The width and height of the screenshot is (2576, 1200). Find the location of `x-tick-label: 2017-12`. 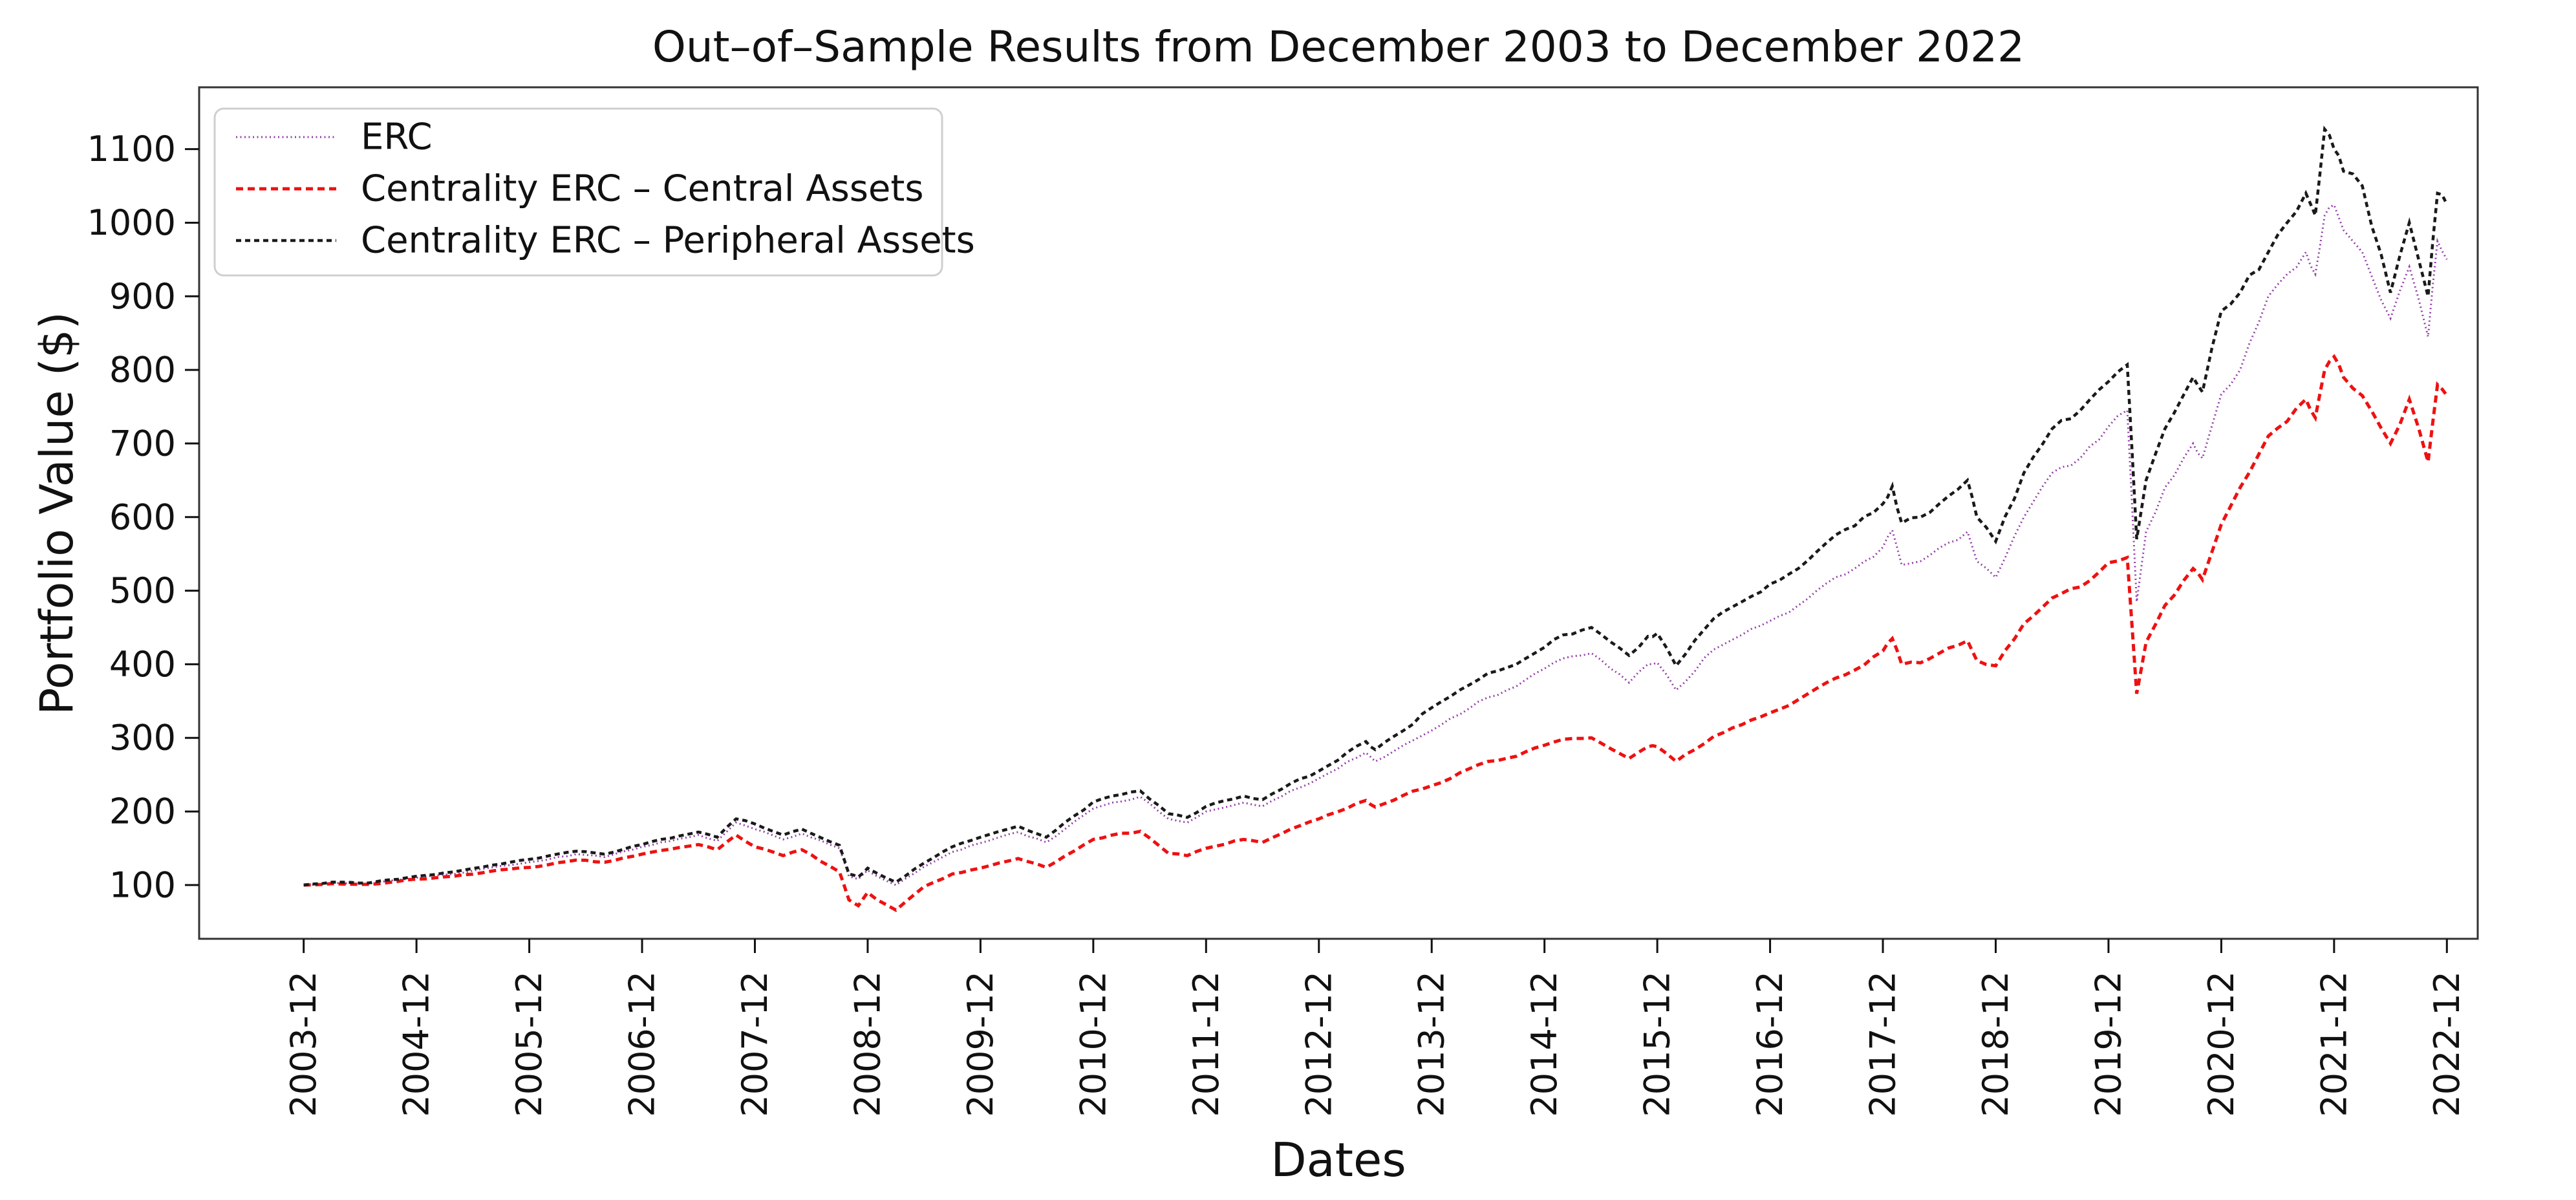

x-tick-label: 2017-12 is located at coordinates (1883, 1044).